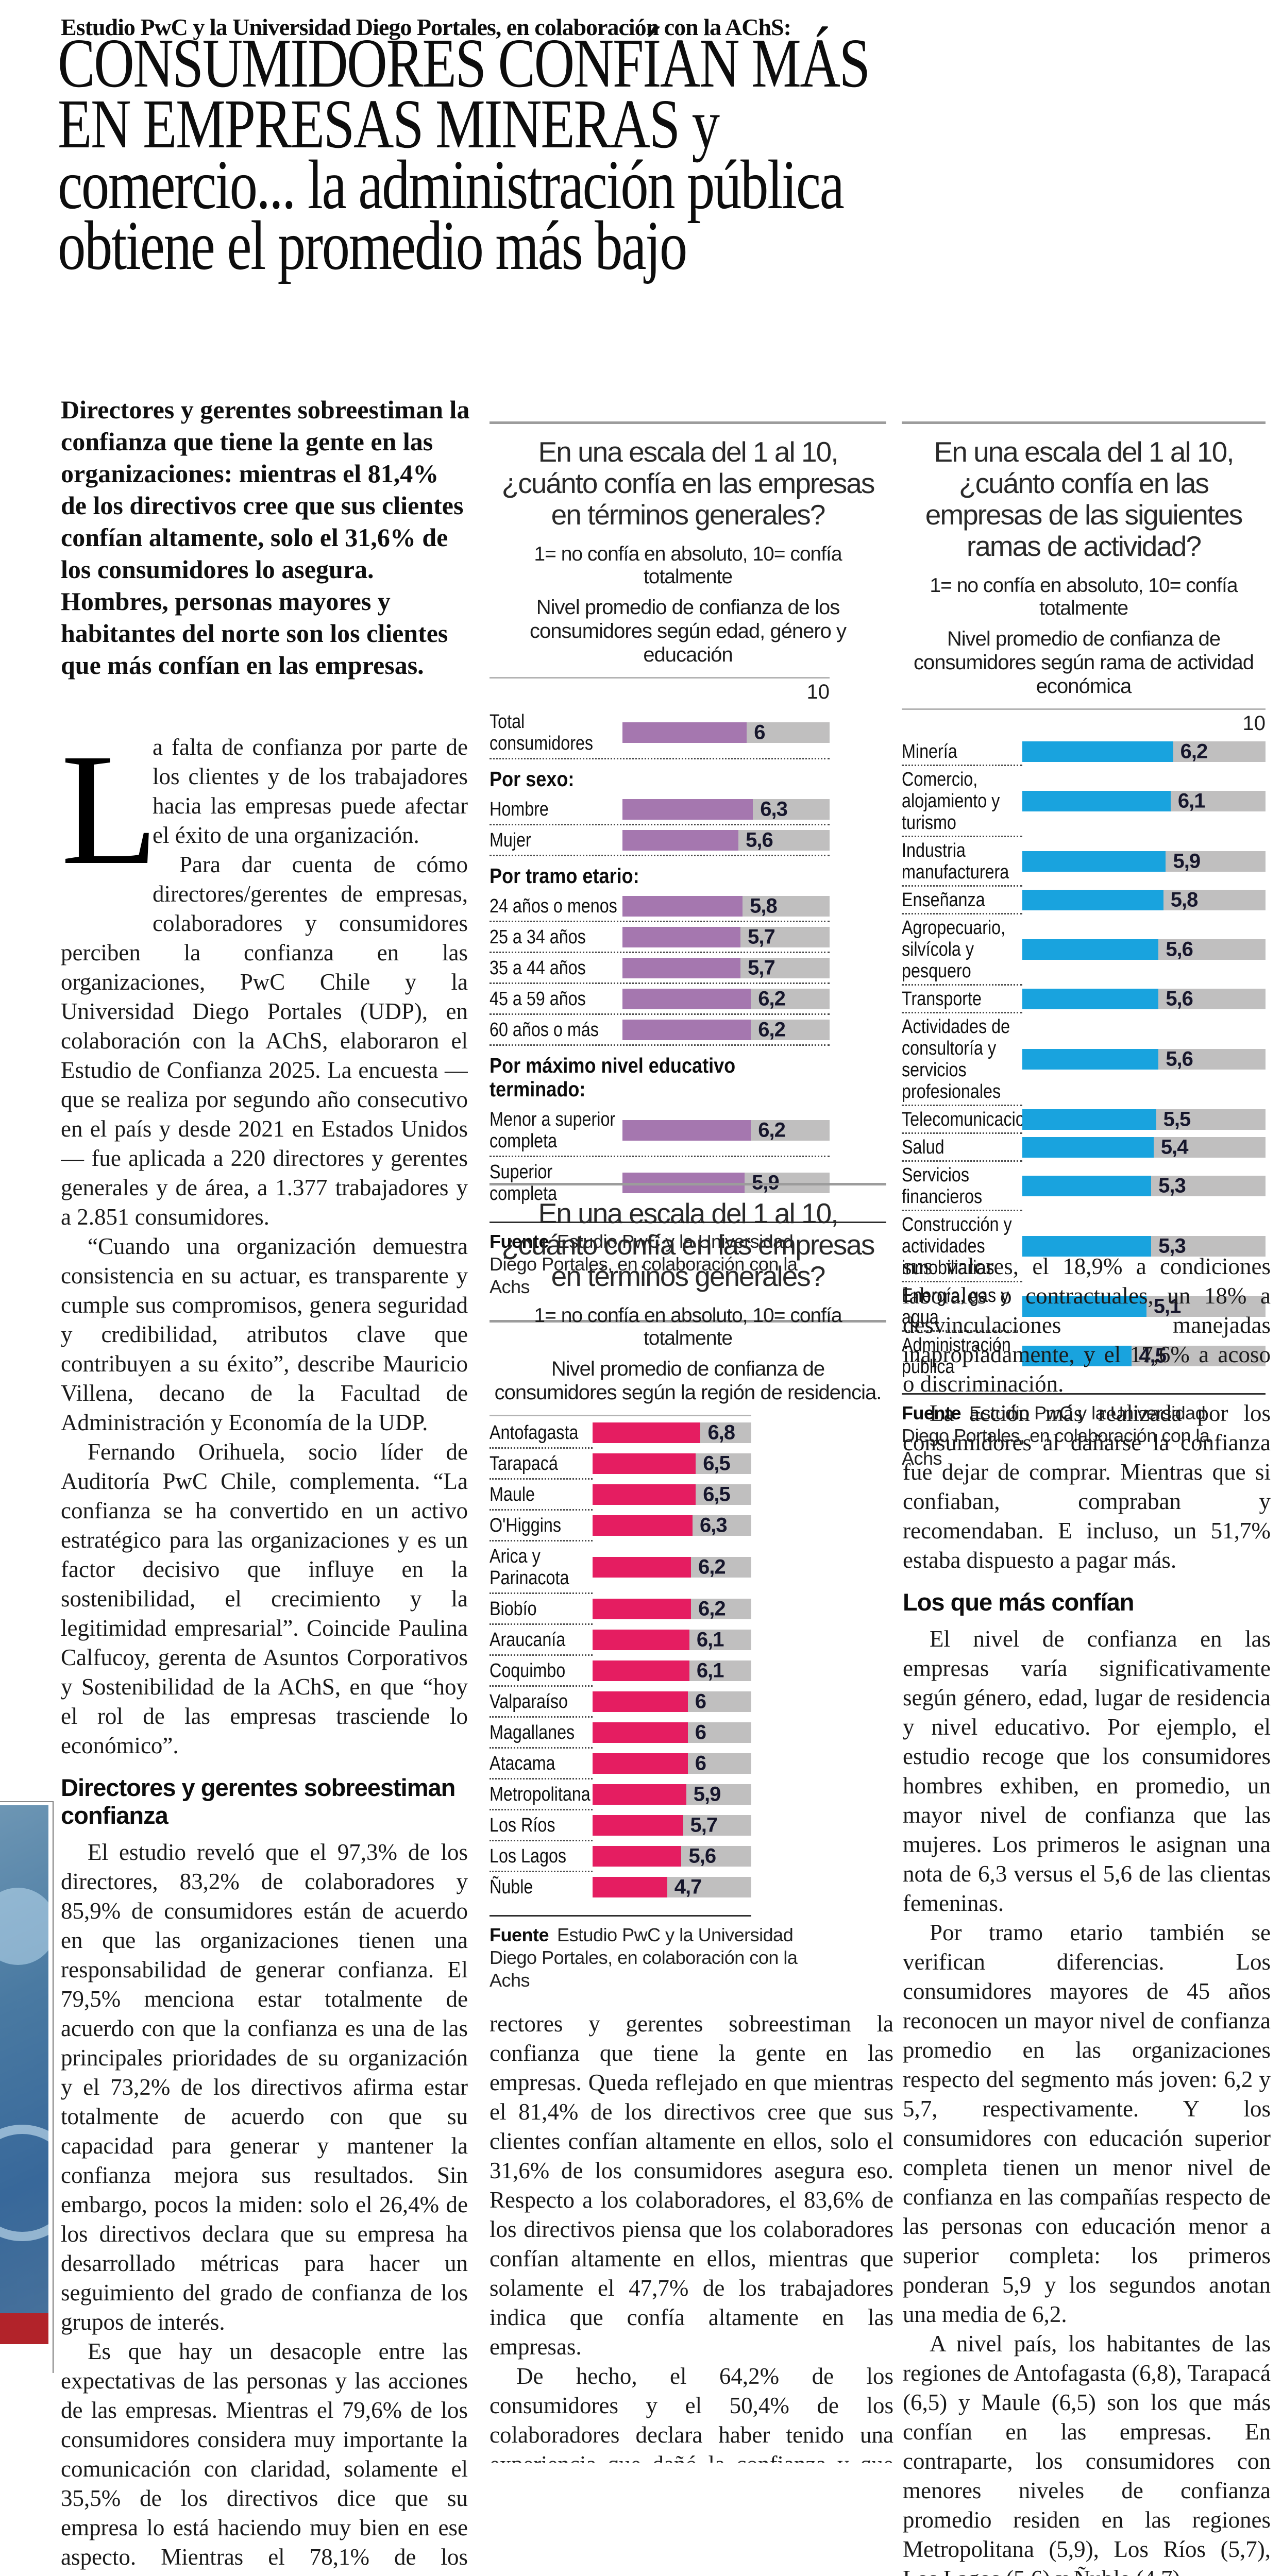 Image resolution: width=1282 pixels, height=2576 pixels. What do you see at coordinates (660, 840) in the screenshot?
I see `chart-row: Mujer 5,6` at bounding box center [660, 840].